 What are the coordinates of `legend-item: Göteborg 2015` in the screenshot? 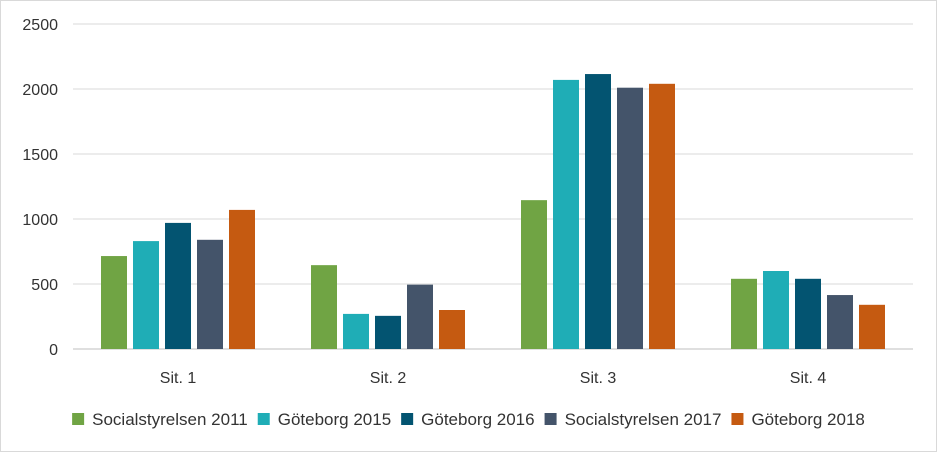 It's located at (324, 419).